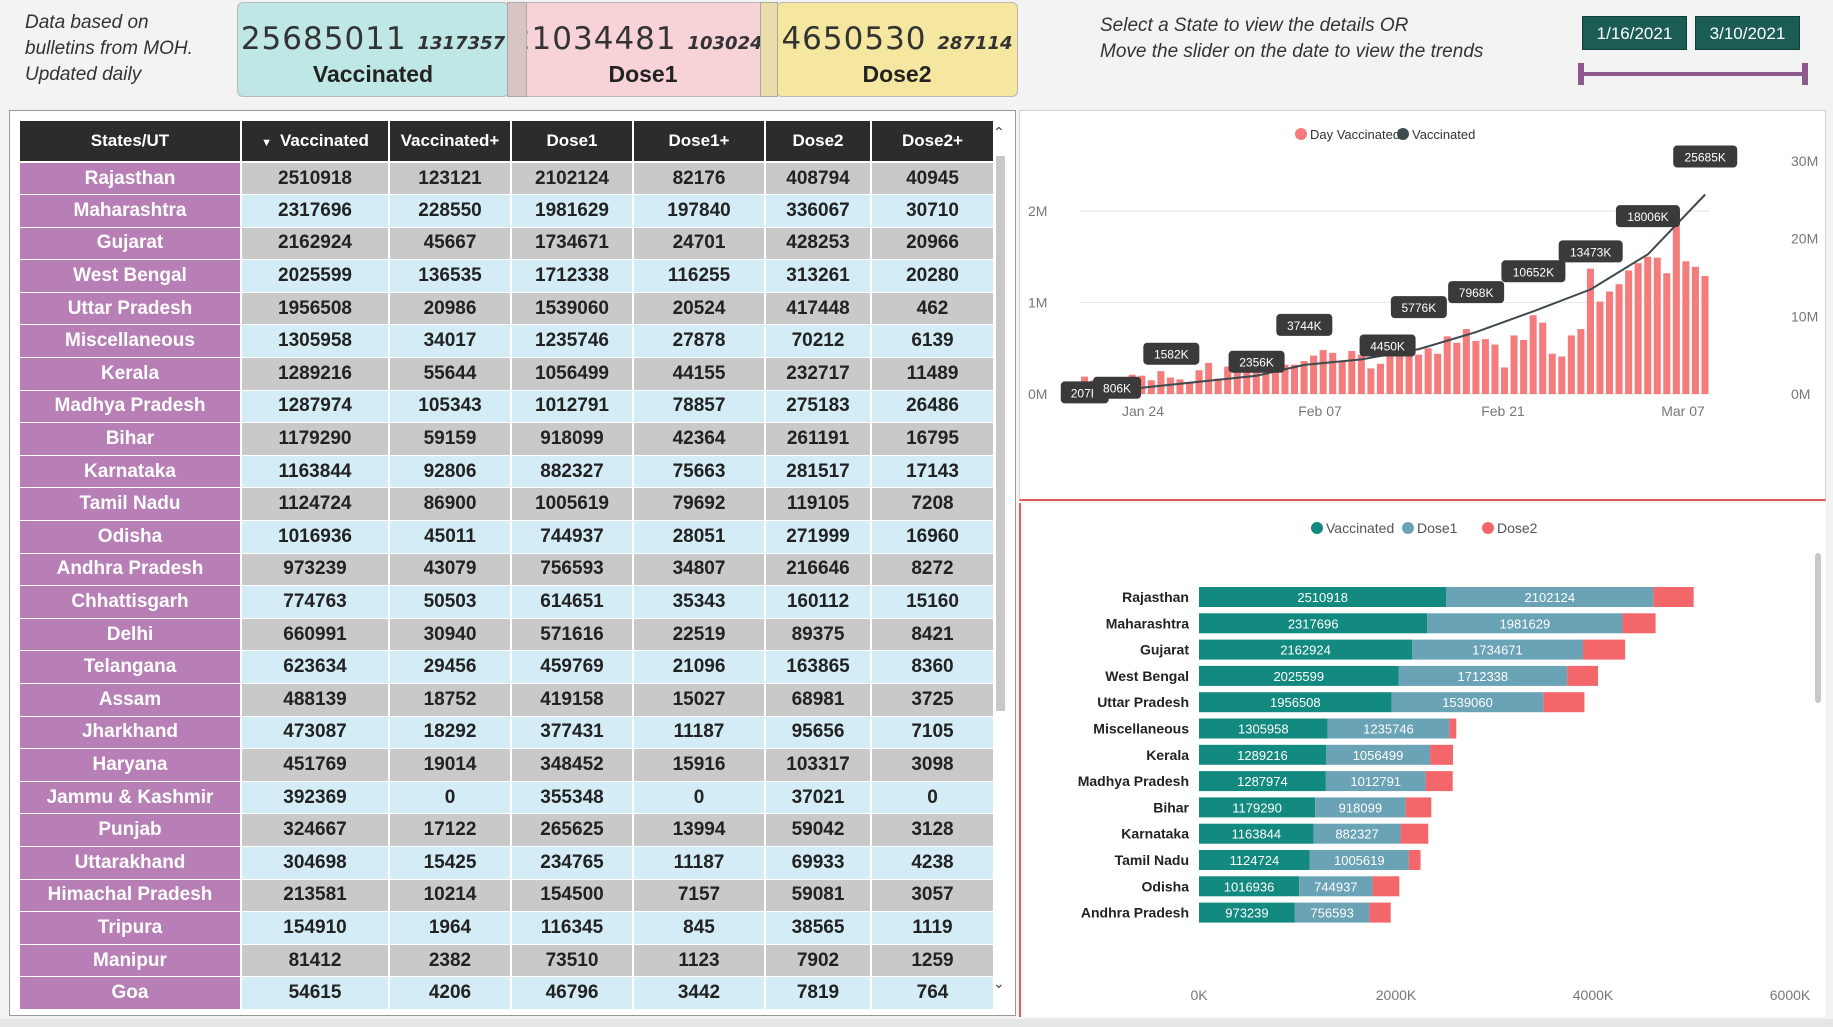  I want to click on state-name-cell: Madhya Pradesh, so click(130, 406).